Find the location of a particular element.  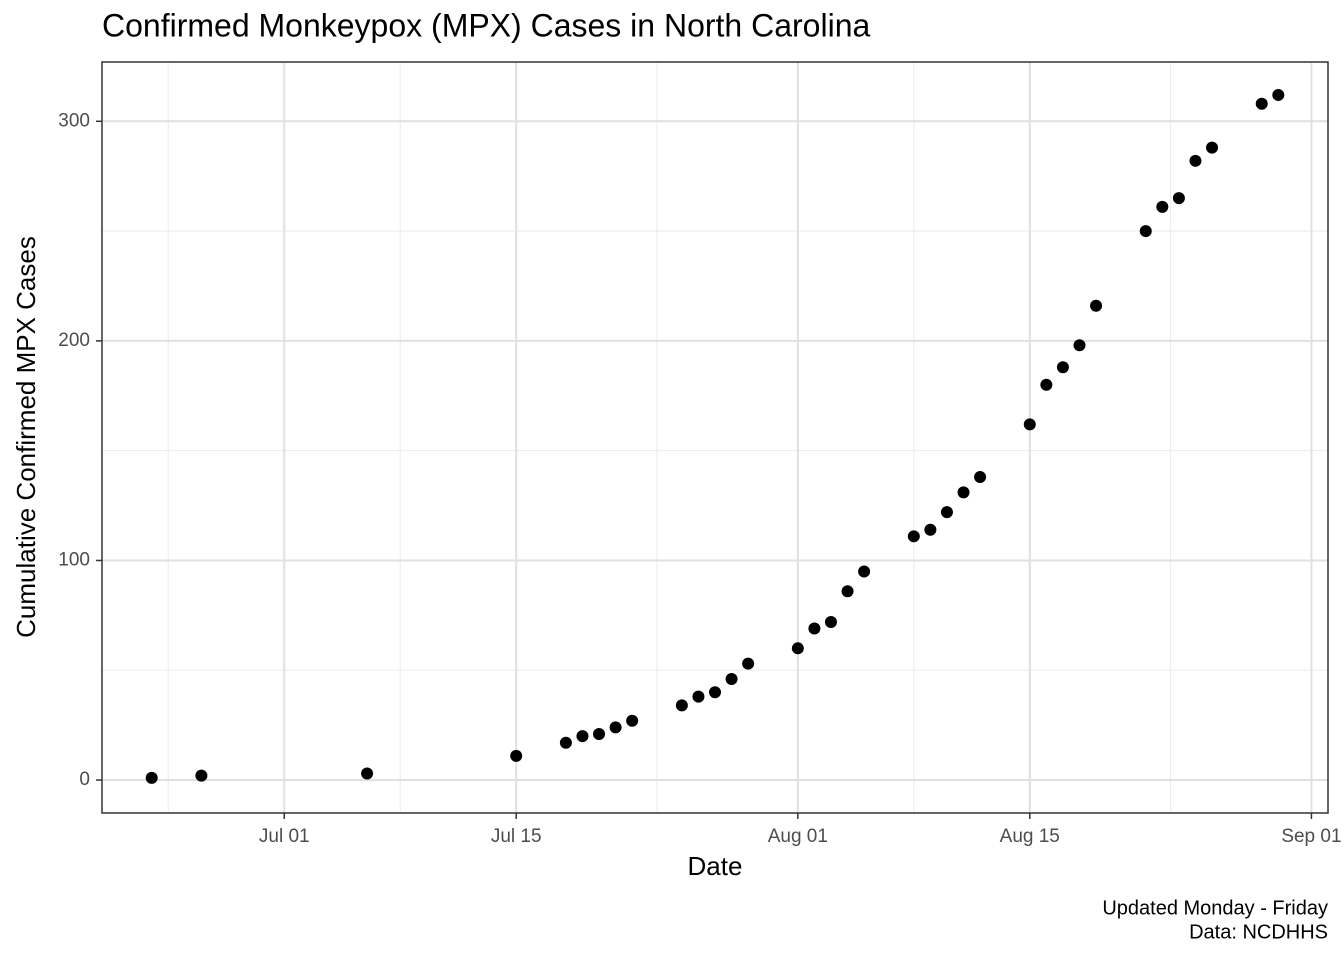

y-tick-label: 200 is located at coordinates (74, 340).